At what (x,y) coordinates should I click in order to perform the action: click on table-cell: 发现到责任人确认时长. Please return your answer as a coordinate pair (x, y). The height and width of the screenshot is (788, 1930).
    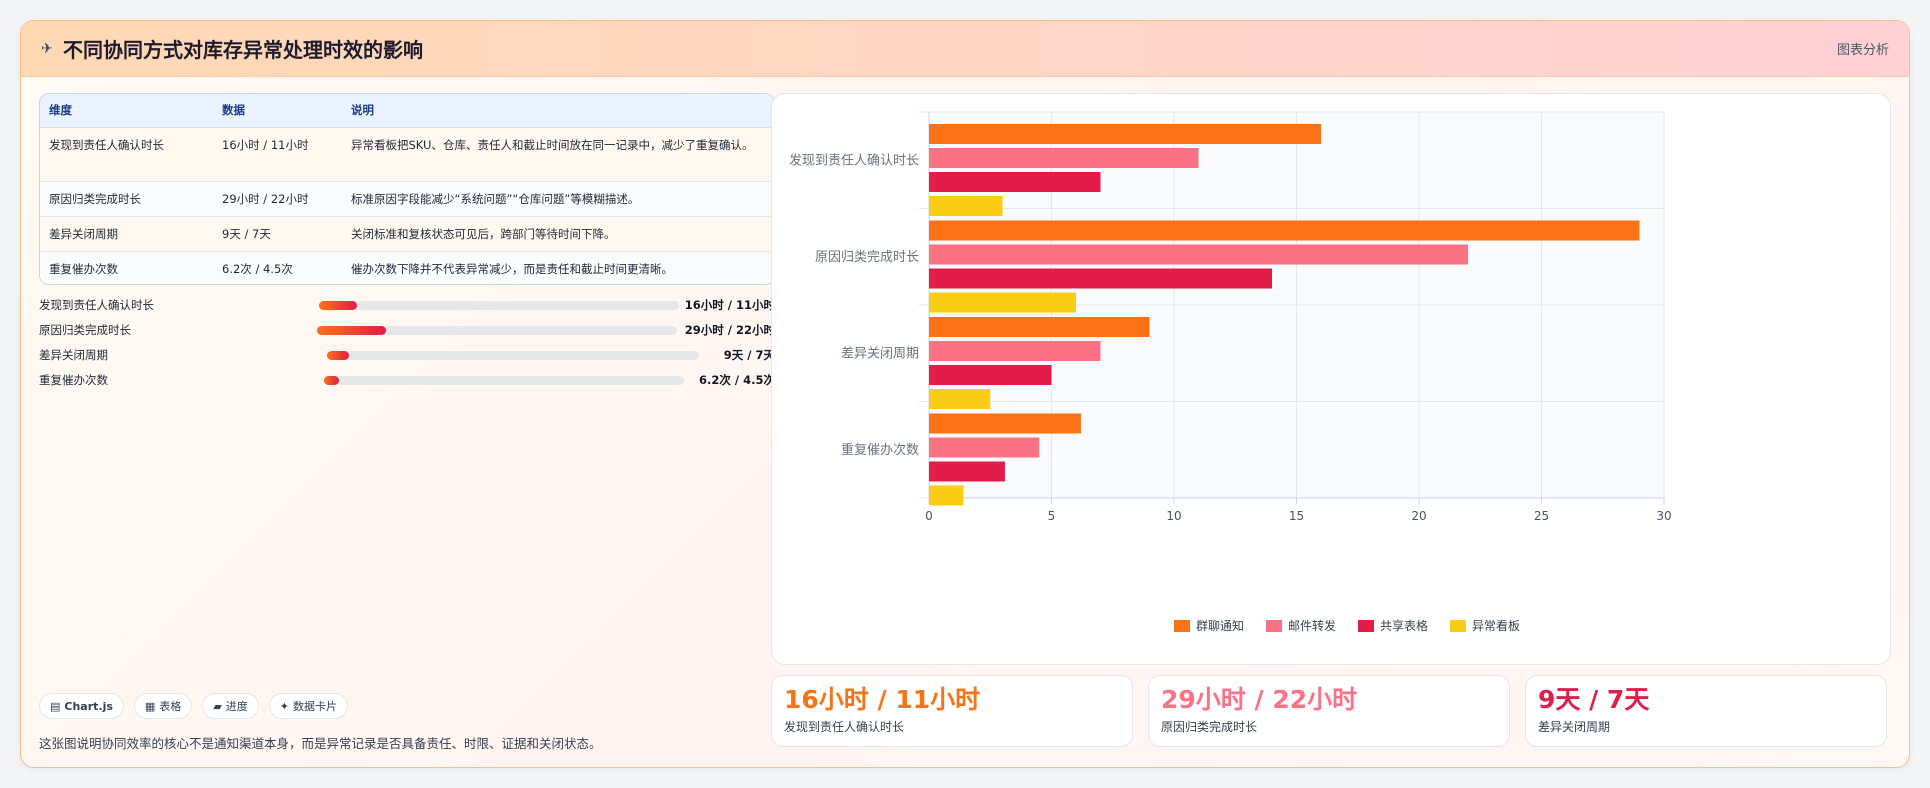
    Looking at the image, I should click on (126, 154).